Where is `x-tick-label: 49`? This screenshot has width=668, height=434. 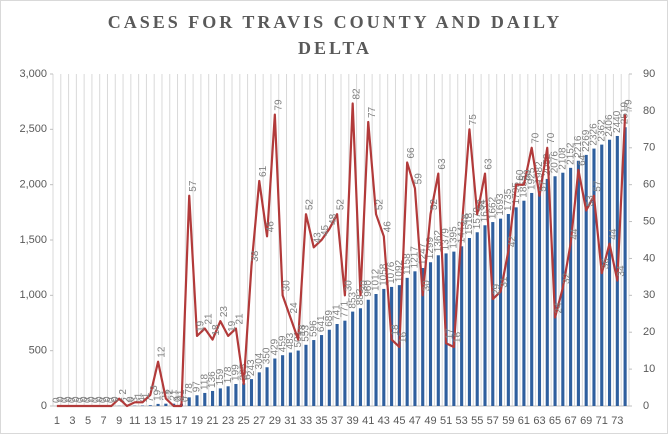 x-tick-label: 49 is located at coordinates (430, 421).